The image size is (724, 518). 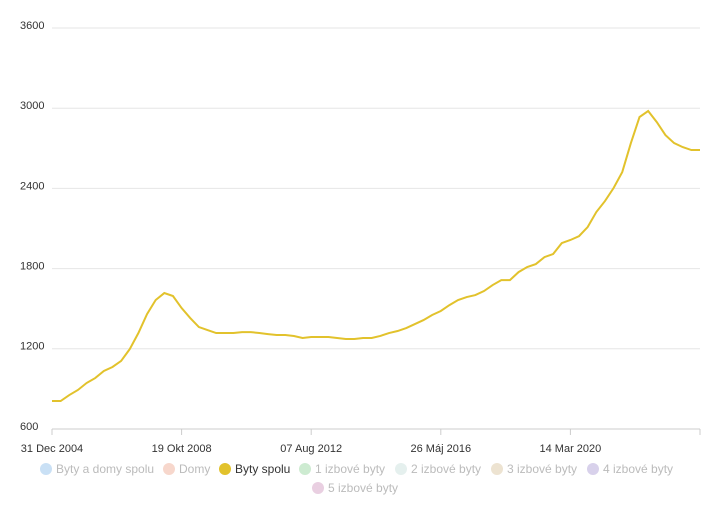 What do you see at coordinates (32, 186) in the screenshot?
I see `y-tick-label: 2400` at bounding box center [32, 186].